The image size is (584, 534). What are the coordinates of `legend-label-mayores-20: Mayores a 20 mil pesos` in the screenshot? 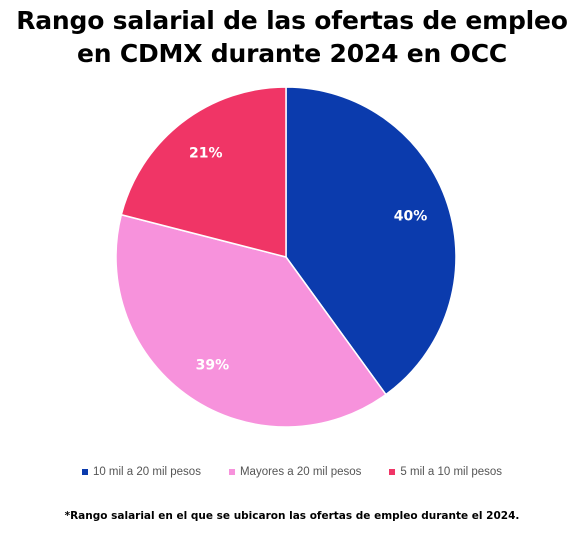 It's located at (300, 472).